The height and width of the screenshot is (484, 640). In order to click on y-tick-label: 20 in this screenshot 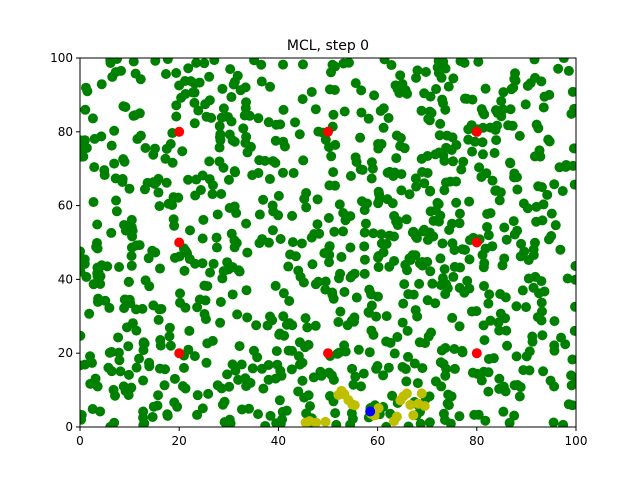, I will do `click(65, 353)`.